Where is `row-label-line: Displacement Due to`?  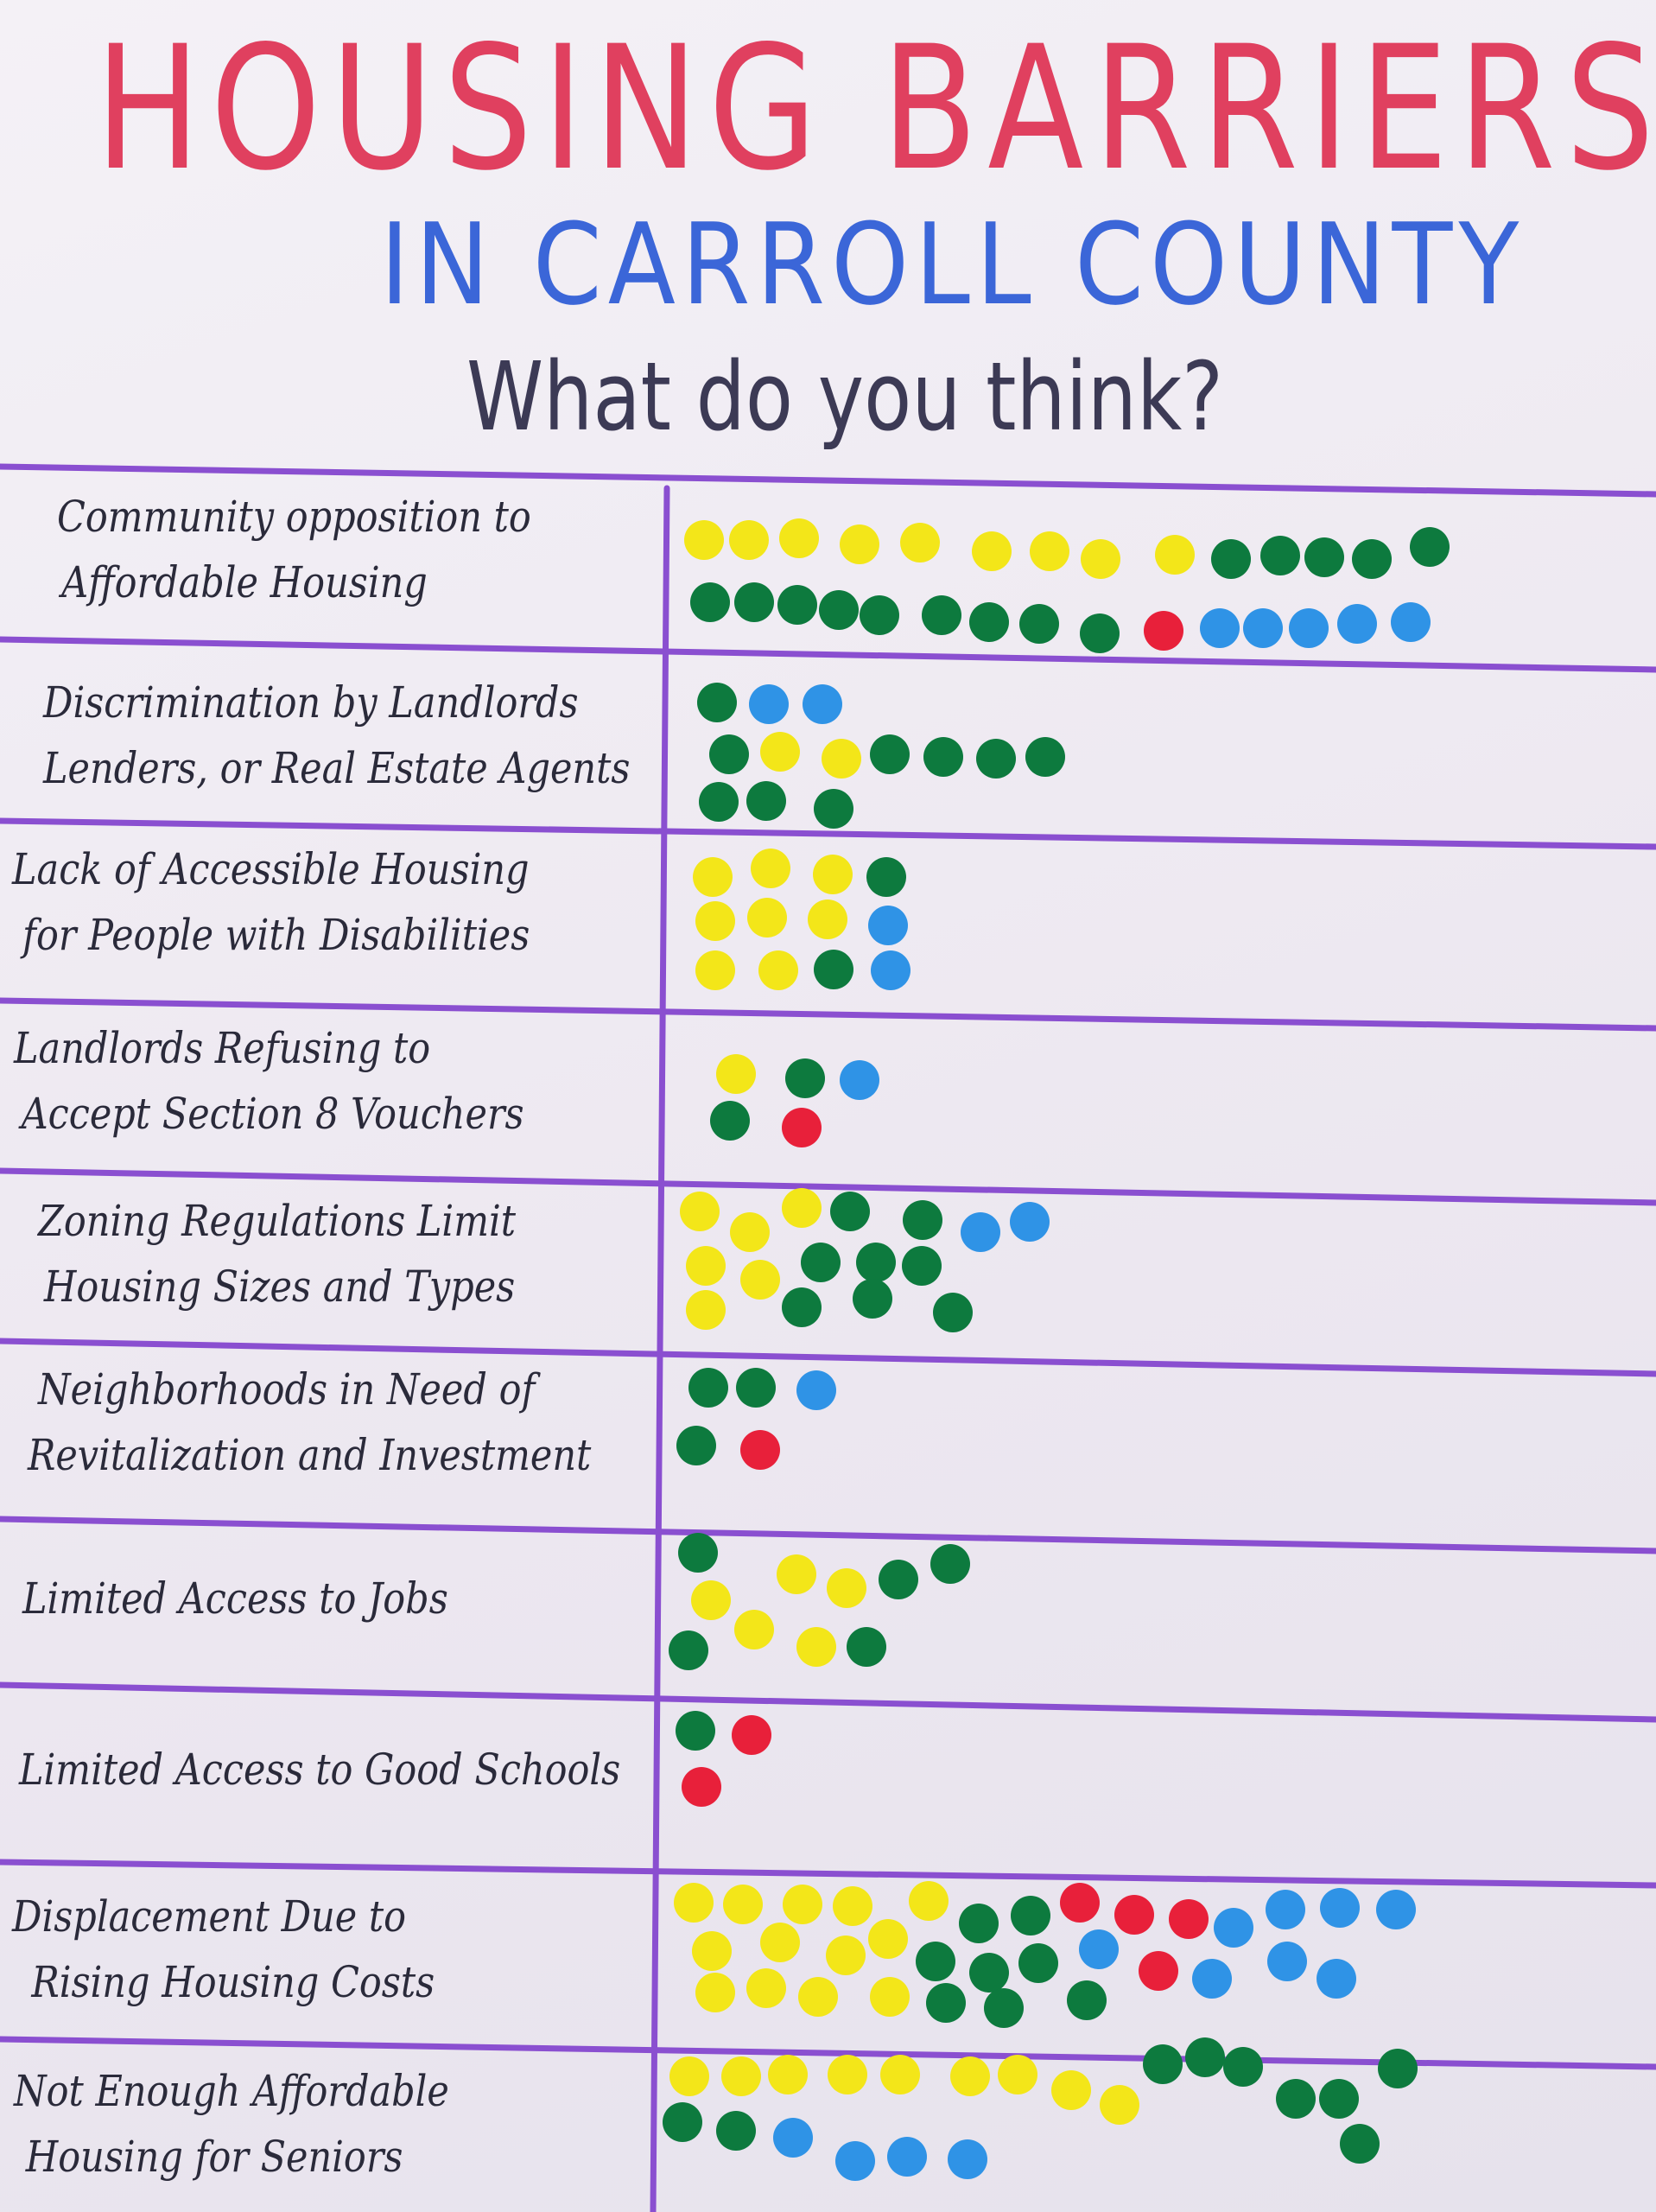 row-label-line: Displacement Due to is located at coordinates (209, 1916).